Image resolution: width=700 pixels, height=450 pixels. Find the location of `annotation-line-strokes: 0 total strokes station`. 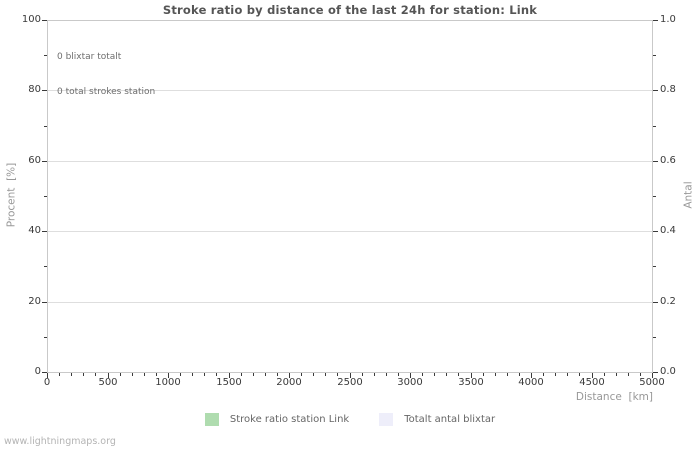

annotation-line-strokes: 0 total strokes station is located at coordinates (106, 91).